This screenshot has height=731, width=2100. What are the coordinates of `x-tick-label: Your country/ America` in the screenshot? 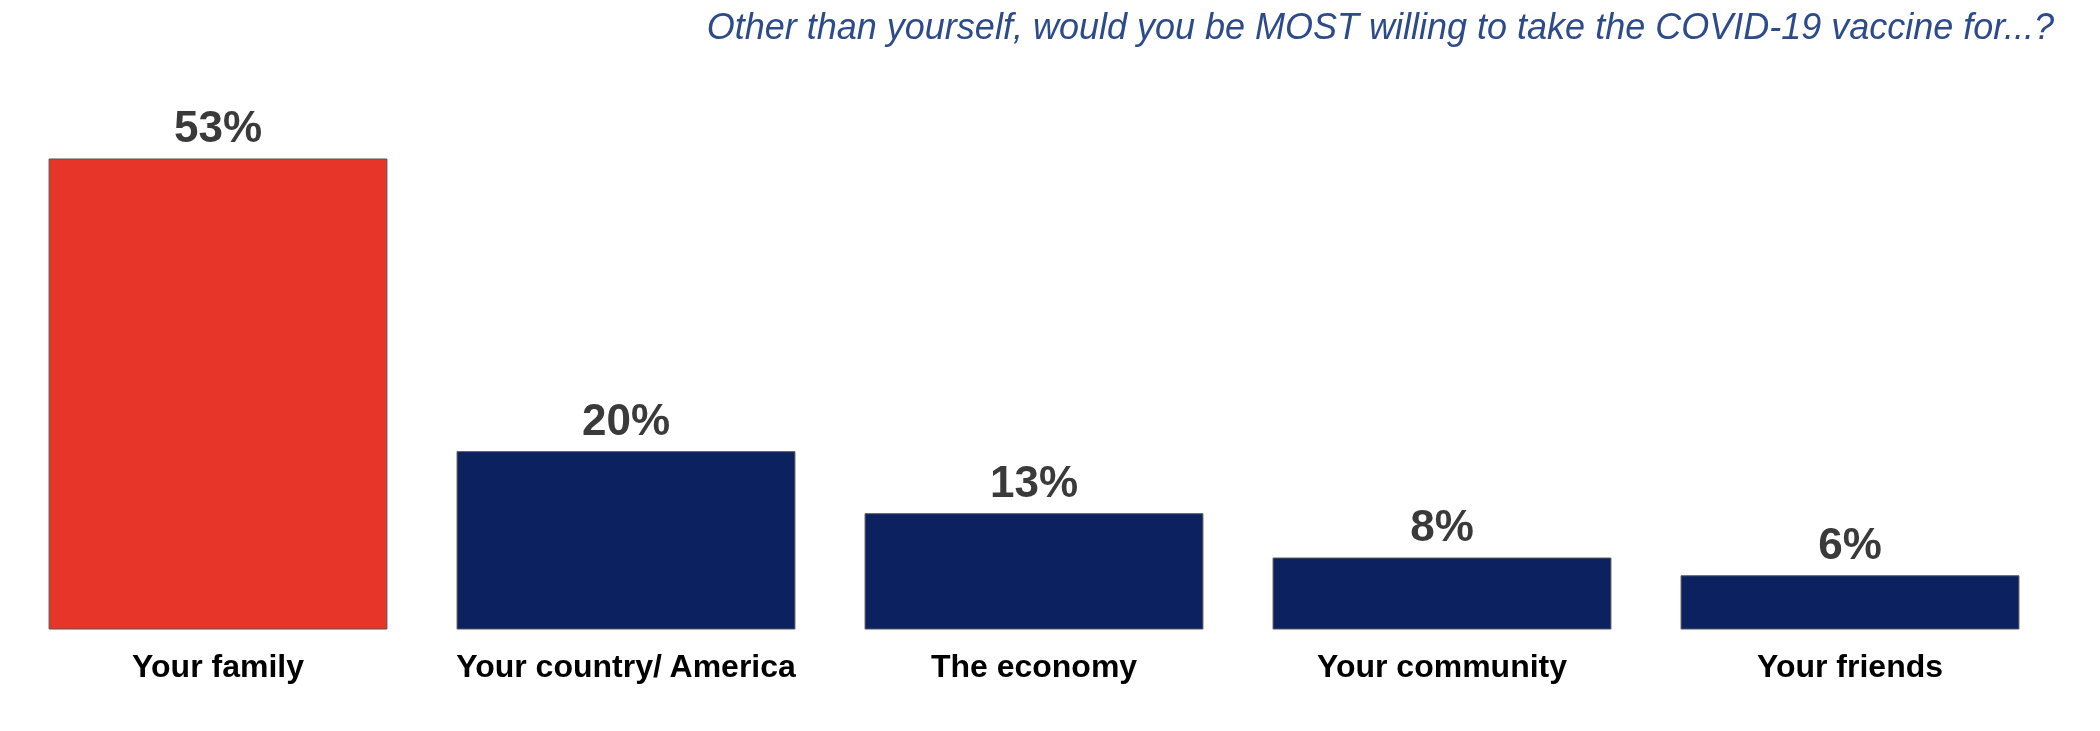 It's located at (626, 665).